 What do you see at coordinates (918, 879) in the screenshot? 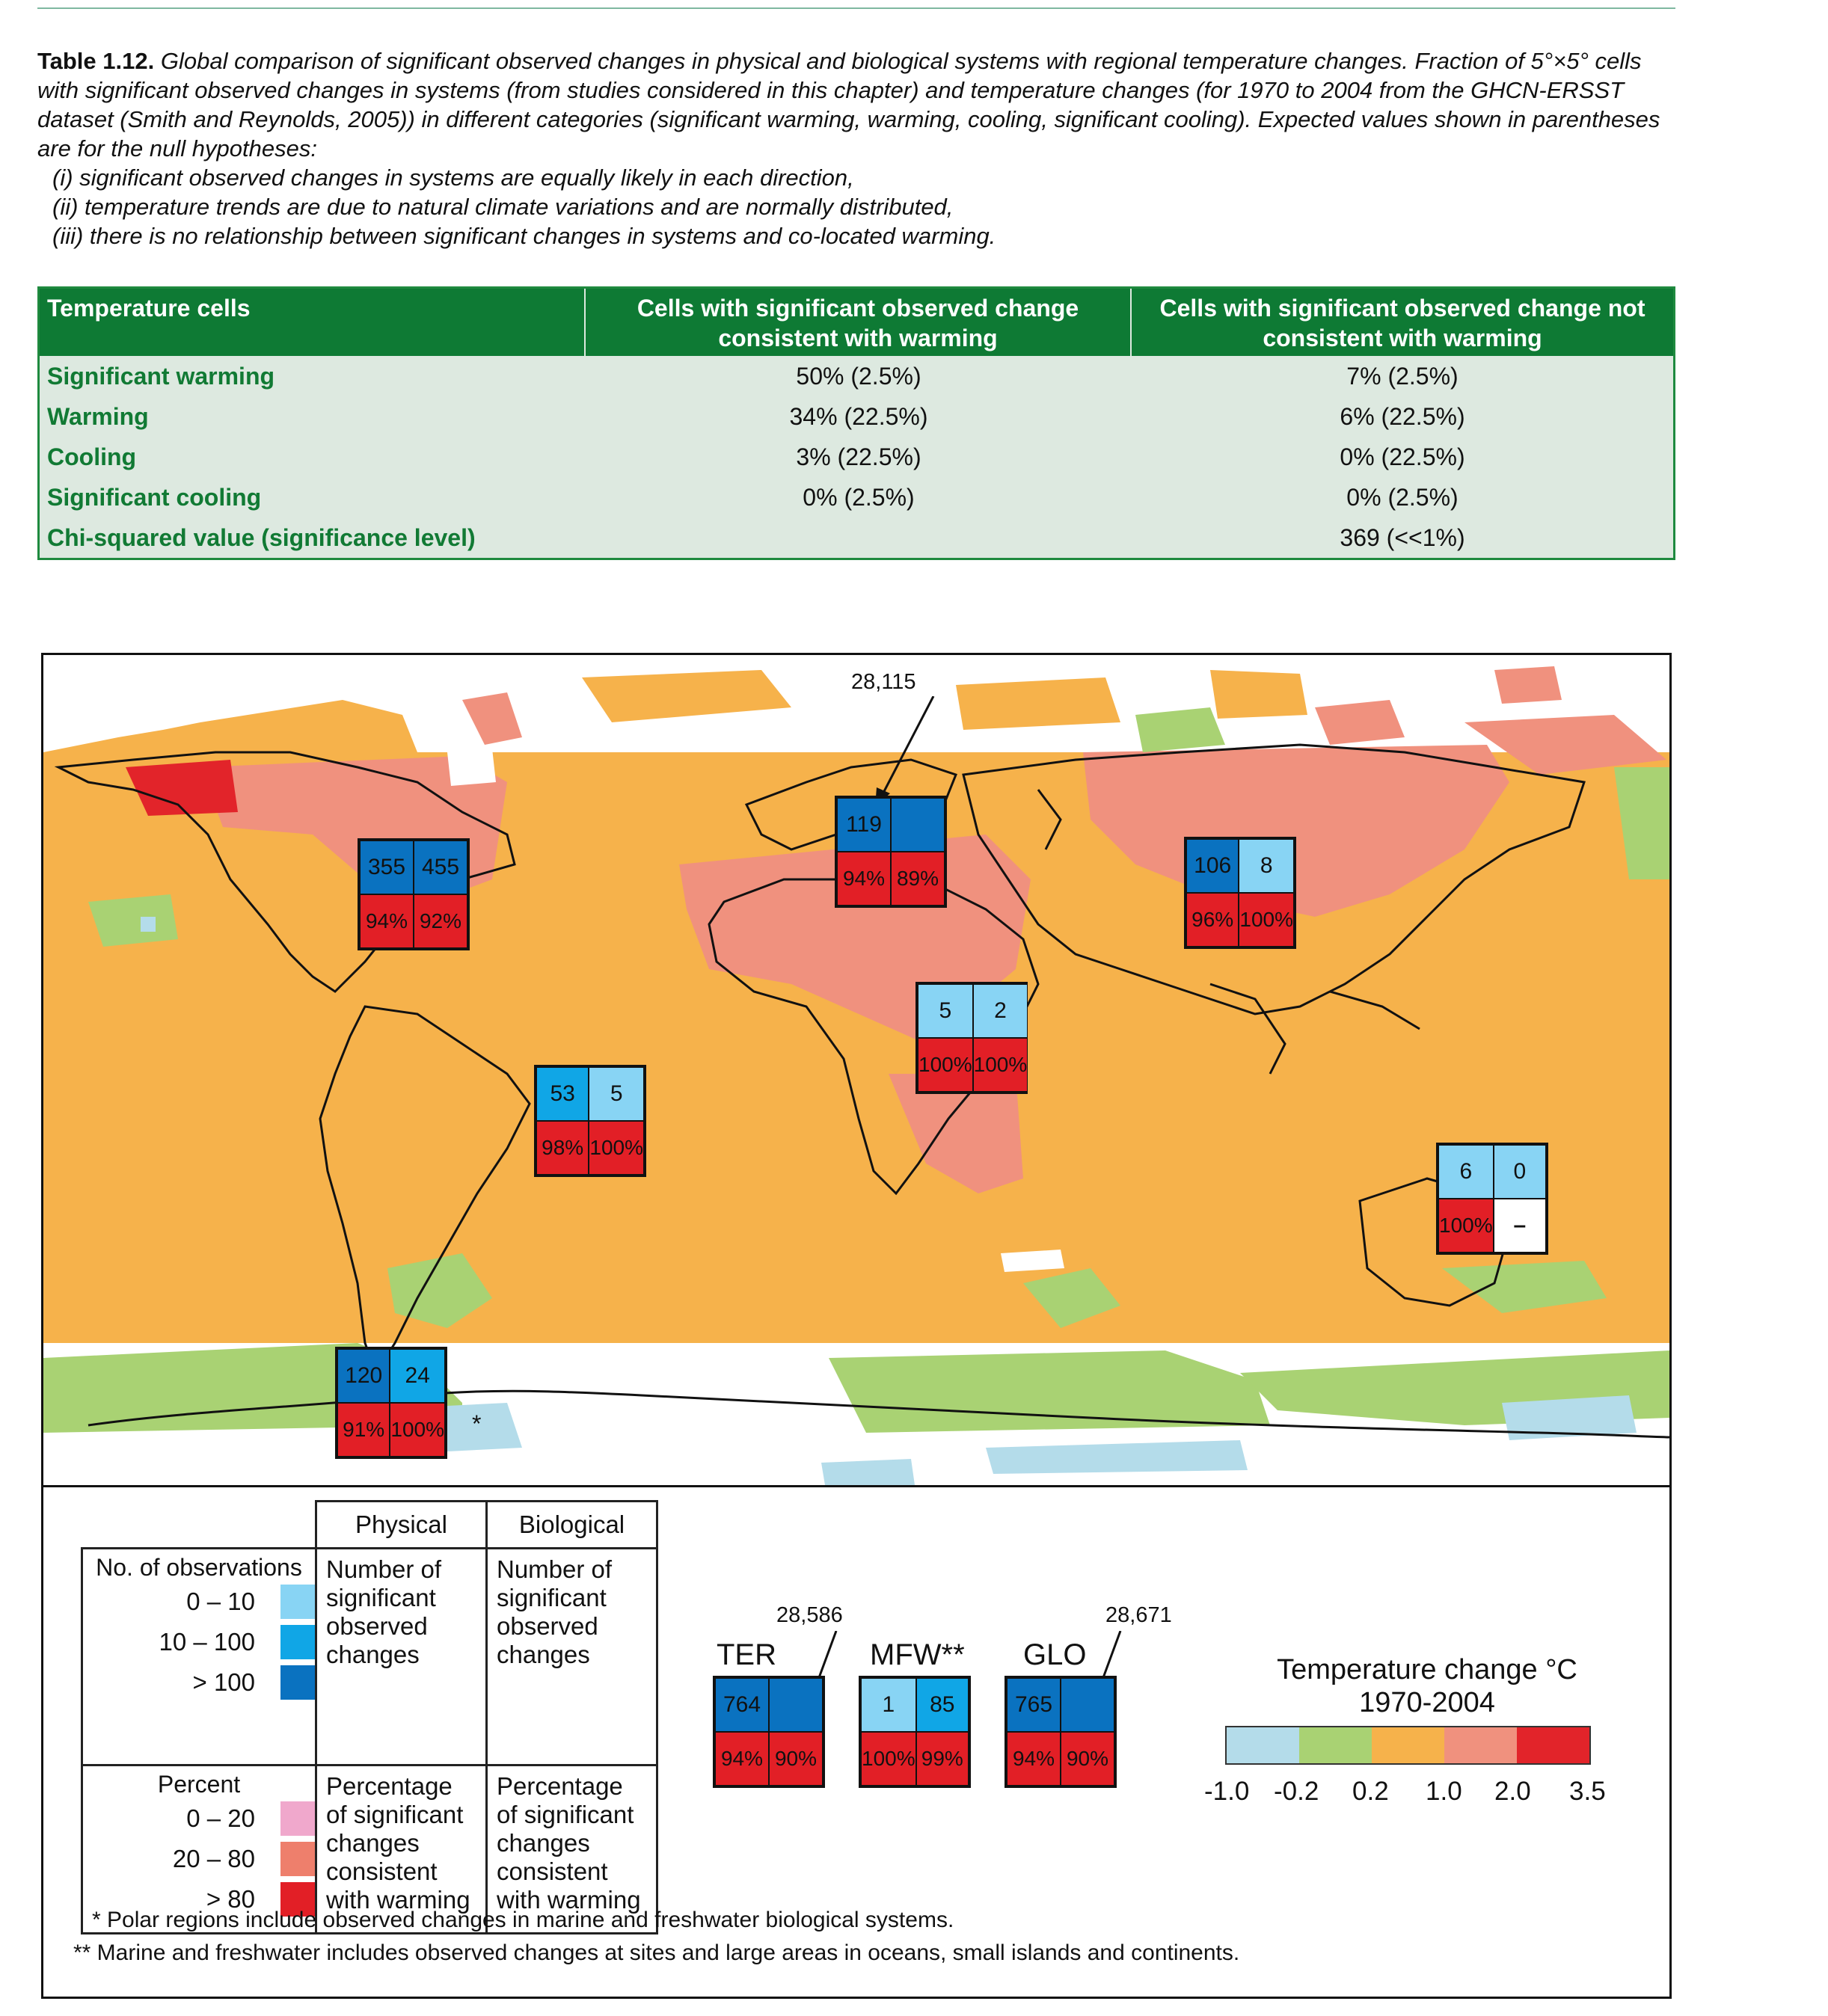
I see `biological-percent: 89%` at bounding box center [918, 879].